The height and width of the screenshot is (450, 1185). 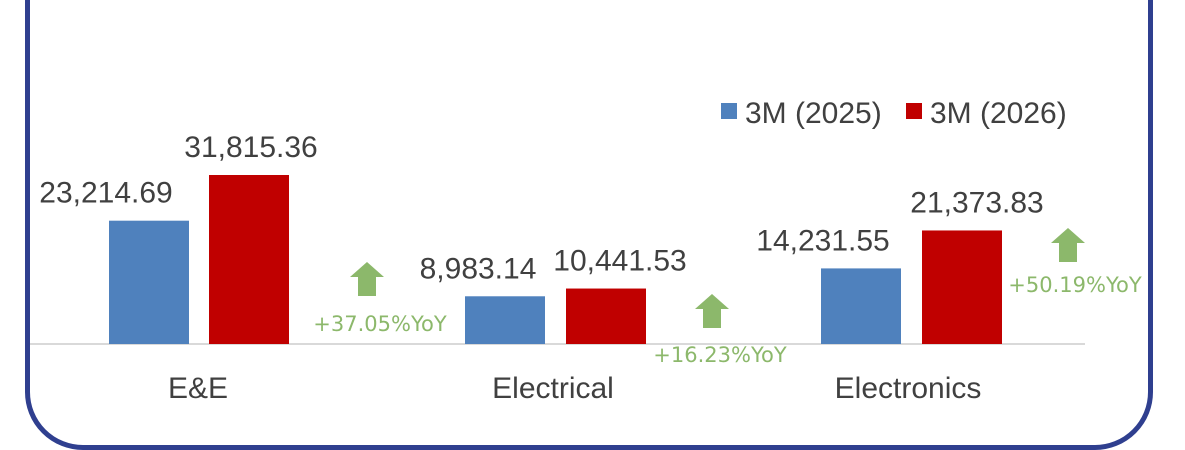 What do you see at coordinates (720, 355) in the screenshot?
I see `yoy-growth-label: +16.23%YoY` at bounding box center [720, 355].